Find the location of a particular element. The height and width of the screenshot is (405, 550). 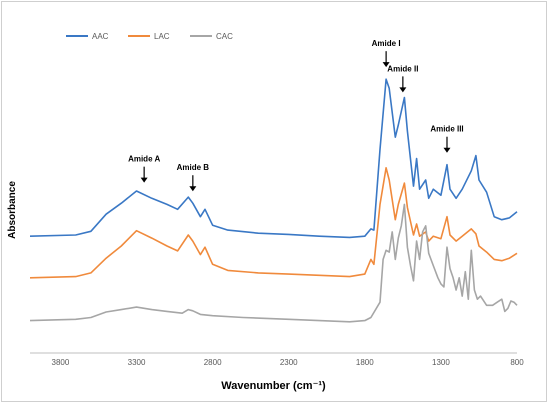

legend-item-lac: LAC is located at coordinates (149, 36).